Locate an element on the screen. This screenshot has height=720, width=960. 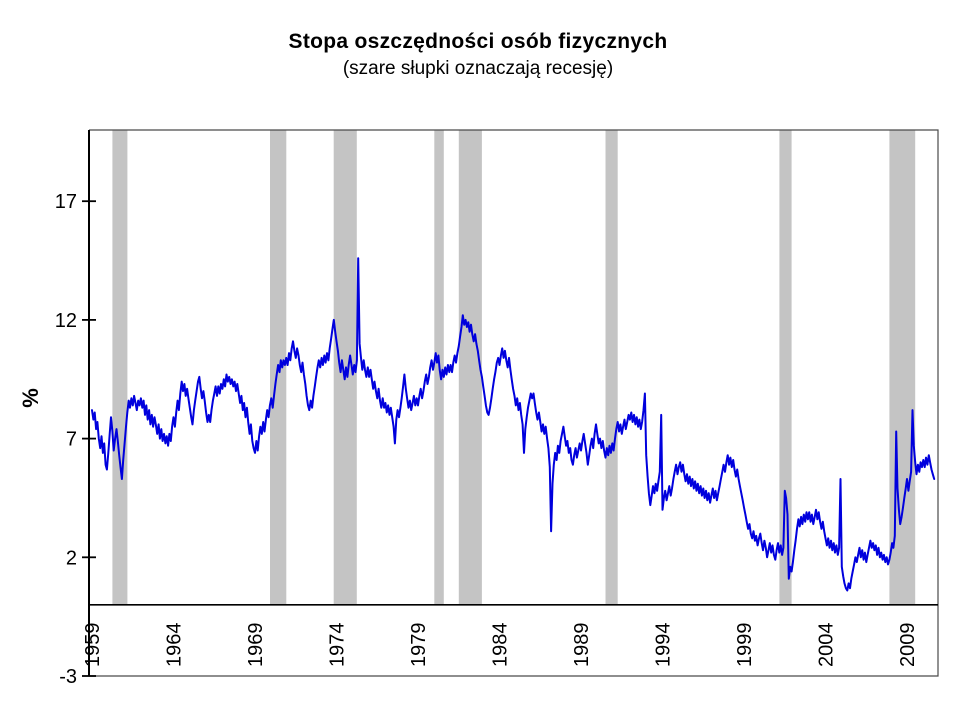
chart-title: Stopa oszczędności osób fizycznych is located at coordinates (478, 41).